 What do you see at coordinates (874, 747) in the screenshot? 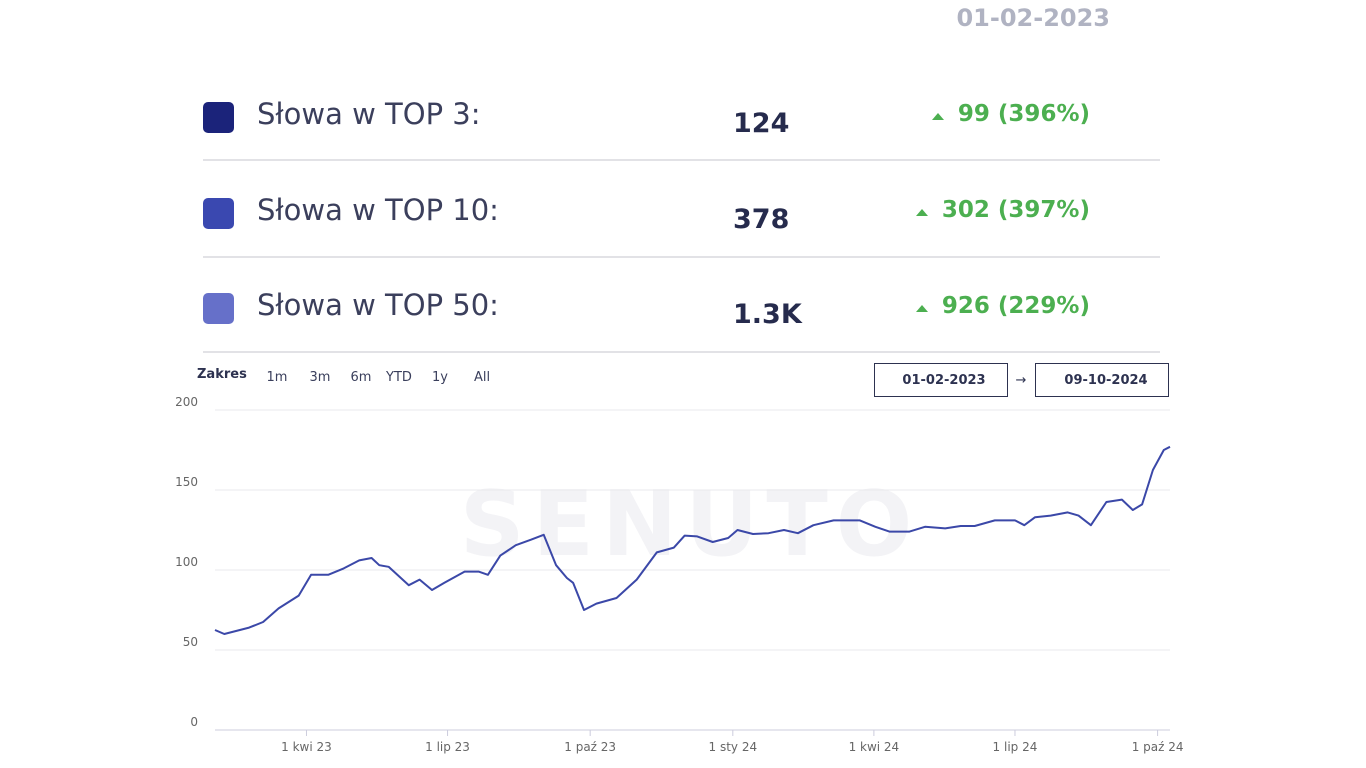
I see `x-tick-label: 1 kwi 24` at bounding box center [874, 747].